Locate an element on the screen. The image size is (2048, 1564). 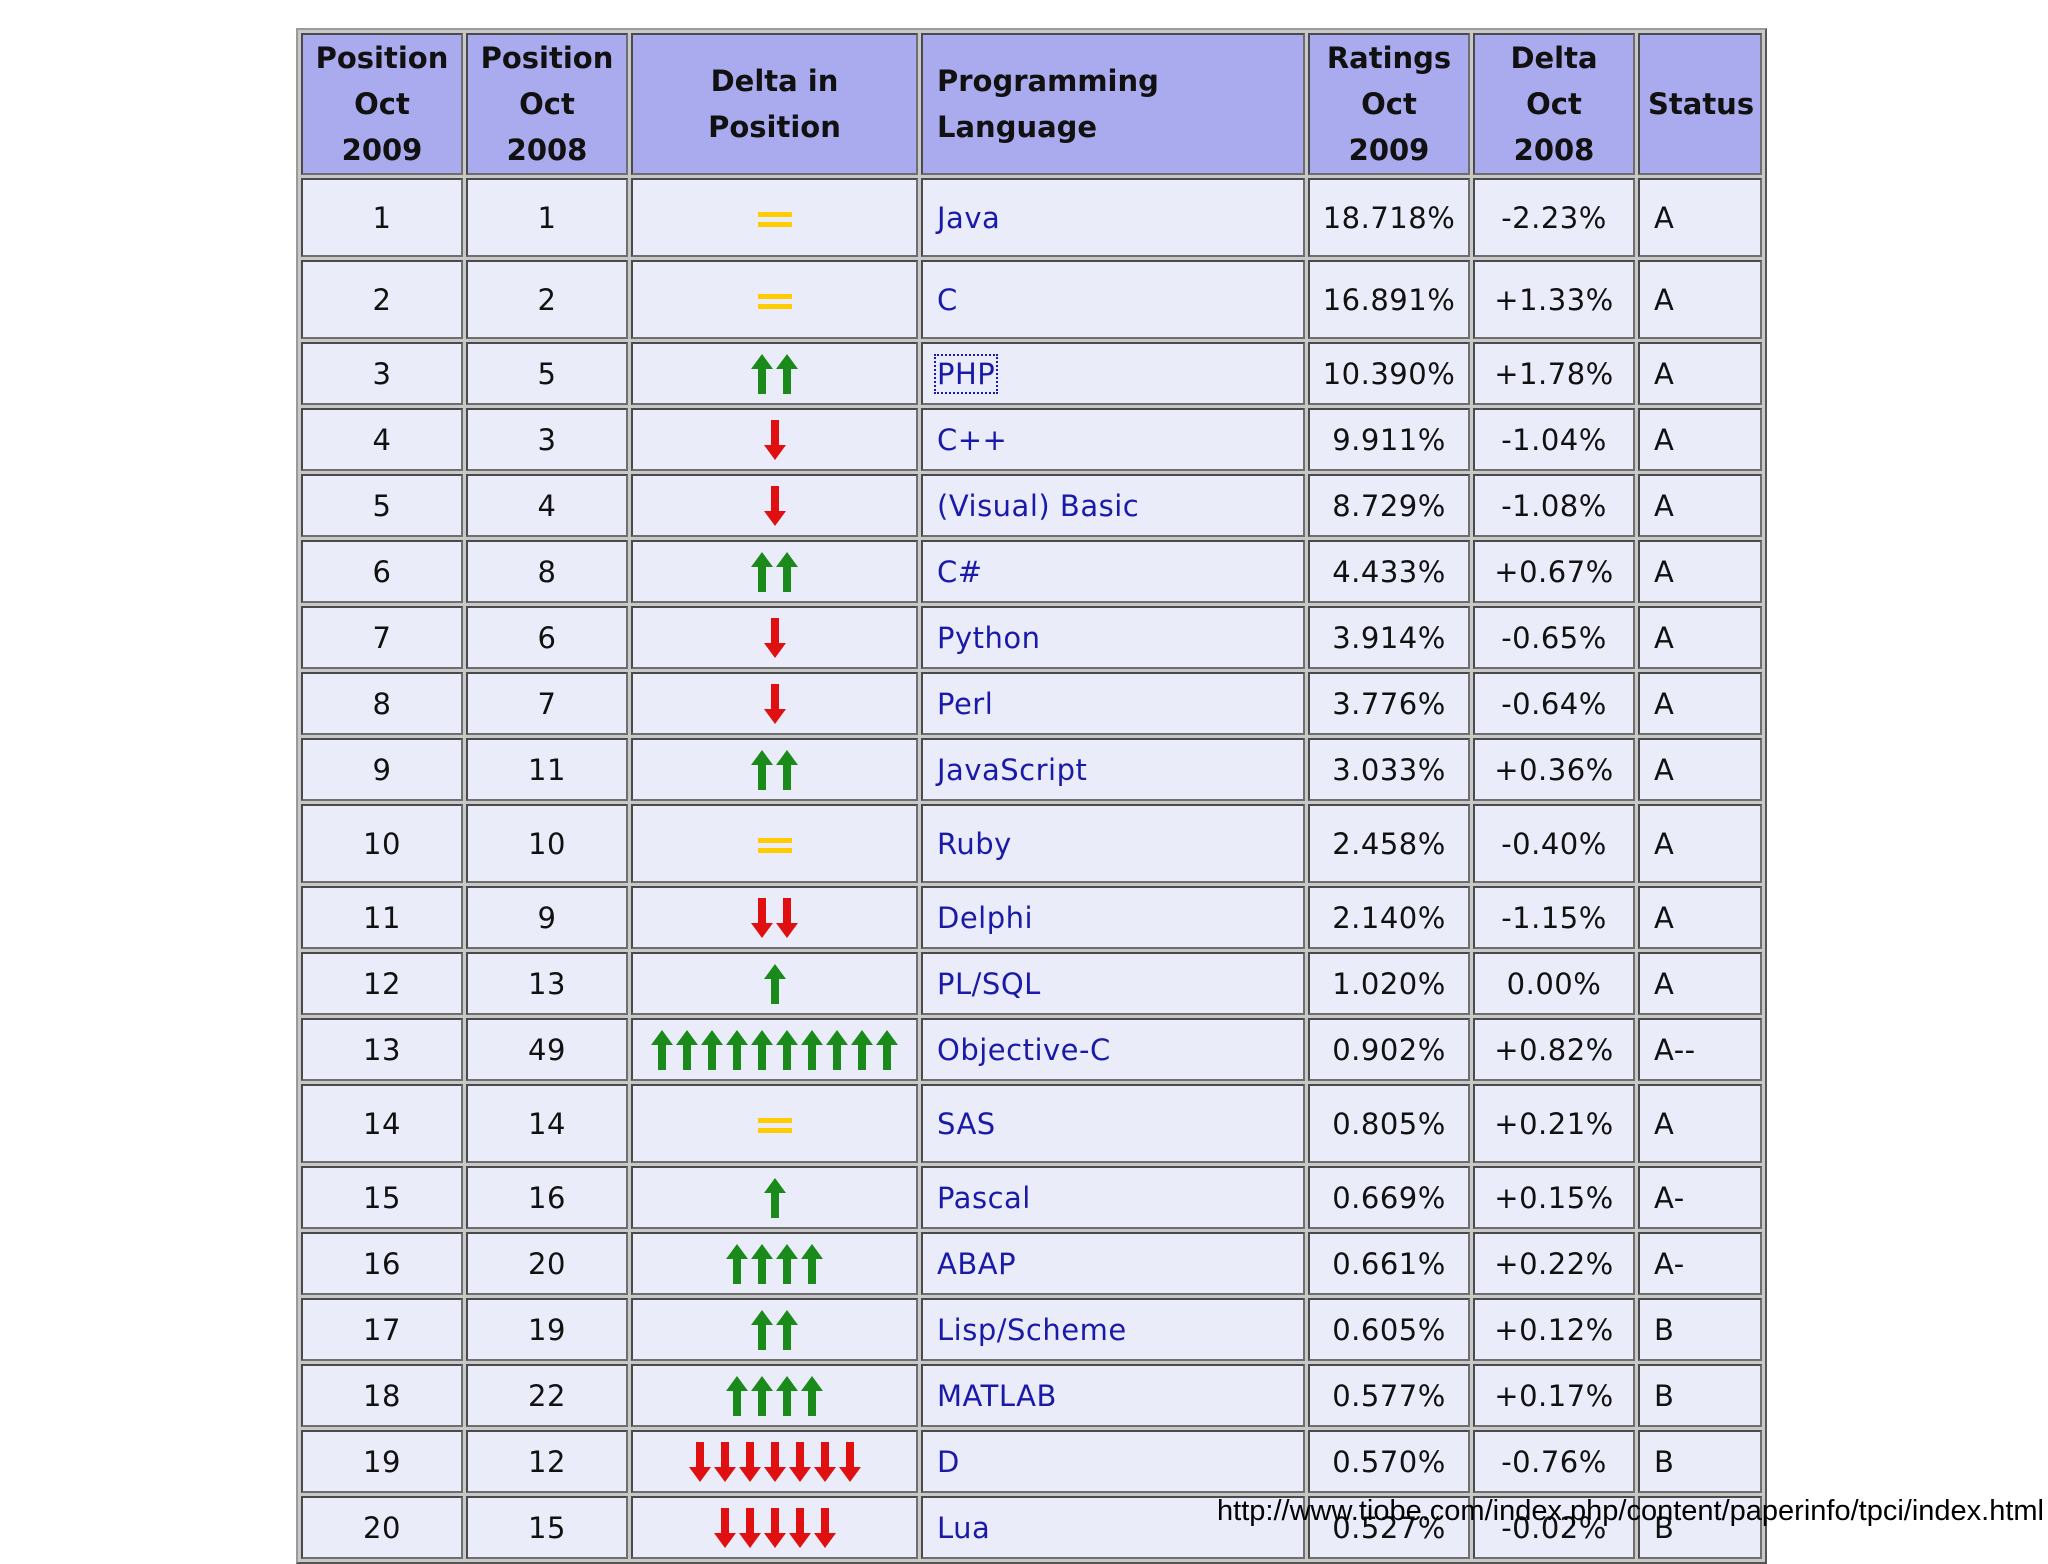
language-link: MATLAB is located at coordinates (997, 1395).